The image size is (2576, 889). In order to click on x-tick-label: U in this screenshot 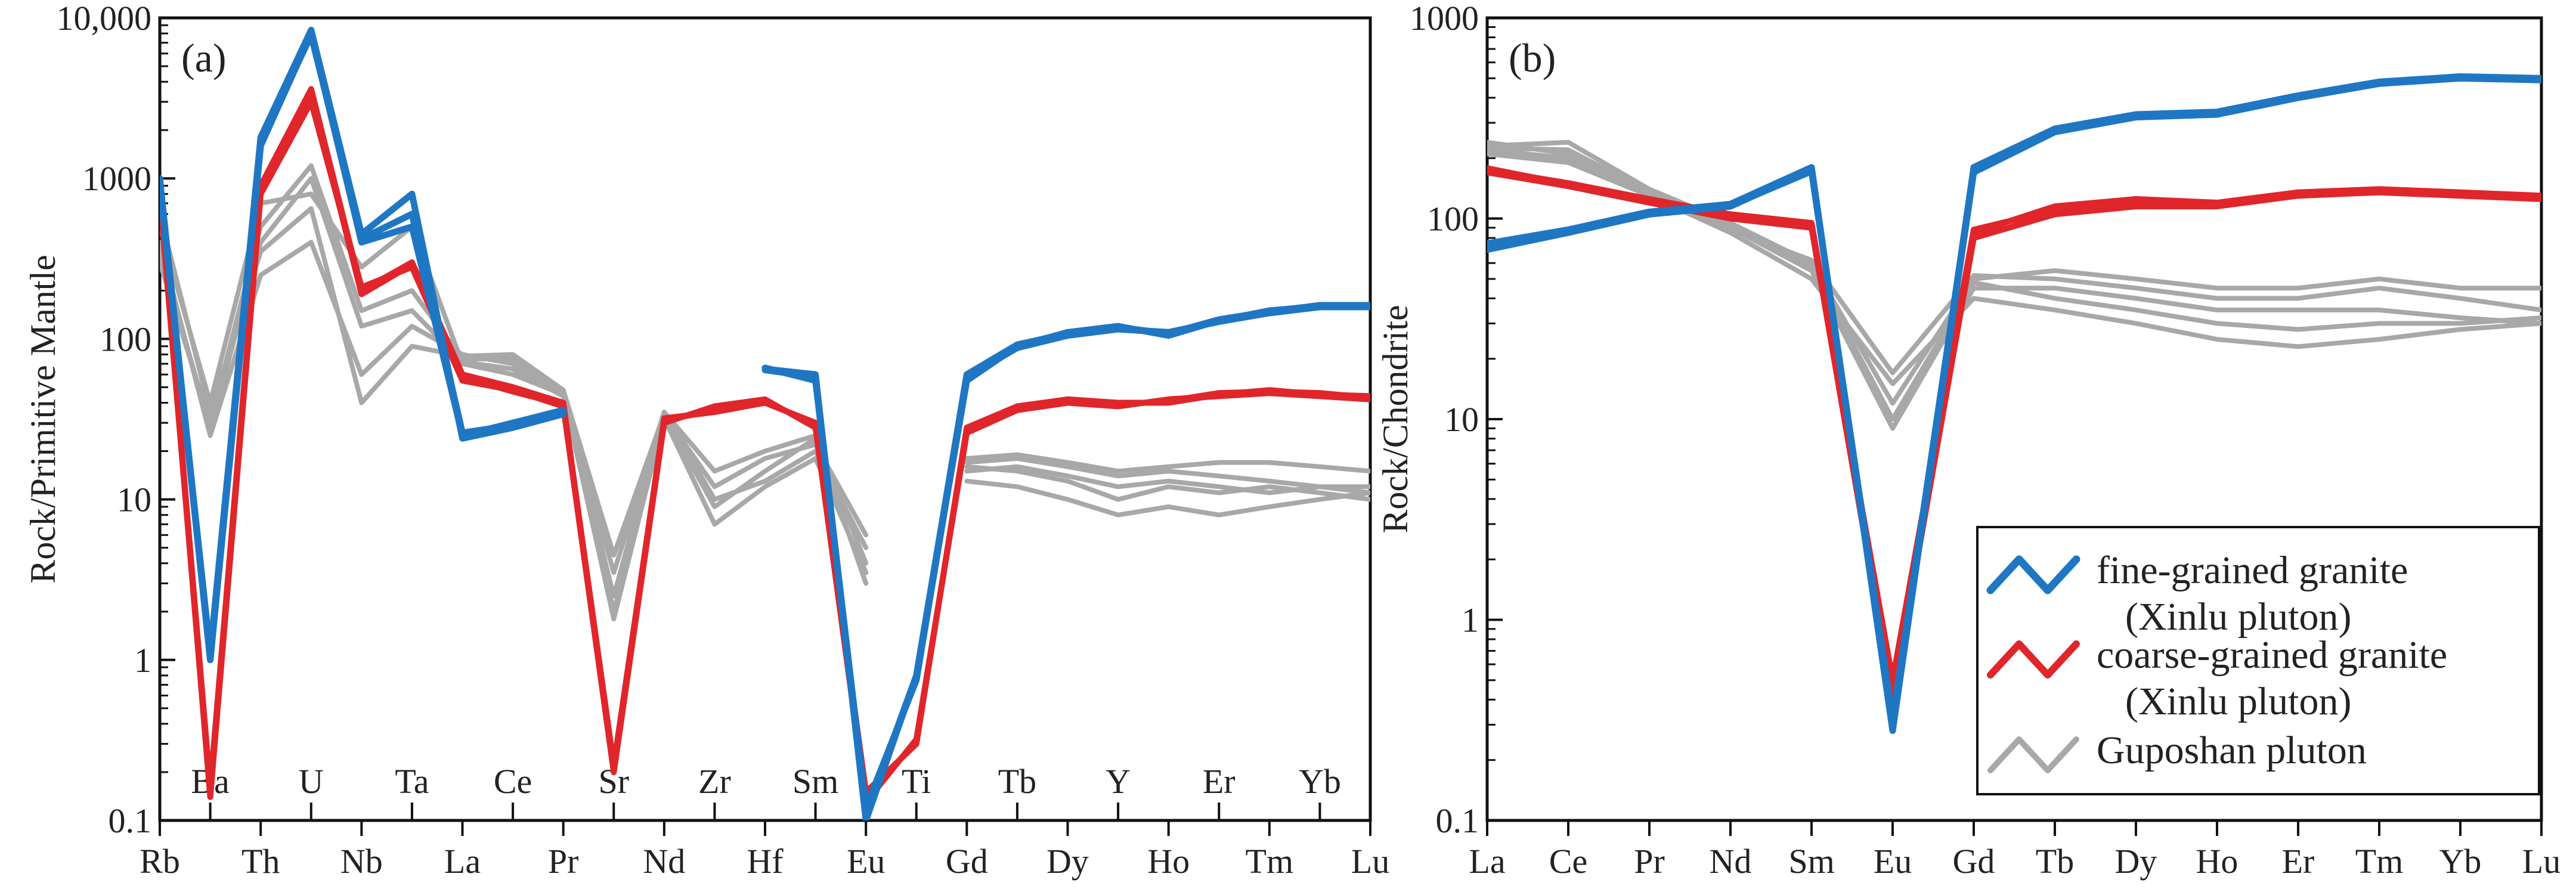, I will do `click(312, 781)`.